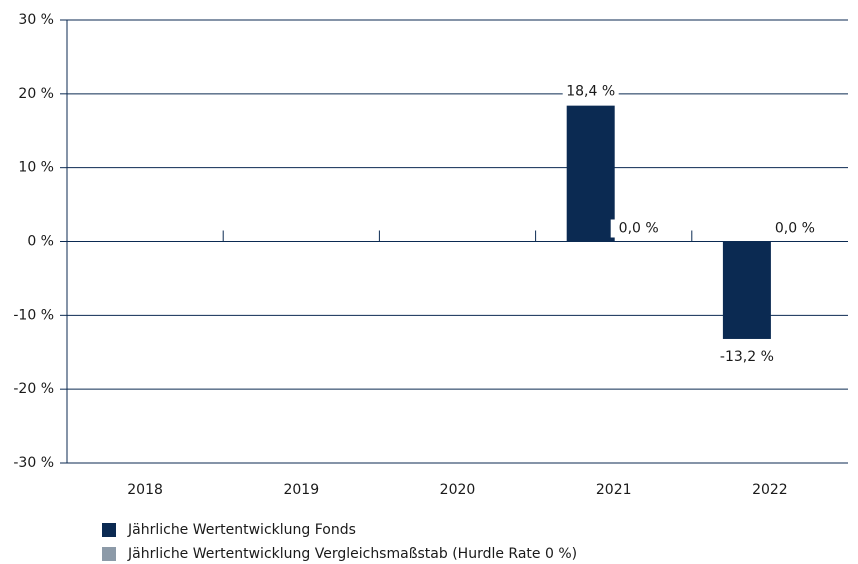 The image size is (858, 564). I want to click on y-tick-label: 10 %, so click(36, 168).